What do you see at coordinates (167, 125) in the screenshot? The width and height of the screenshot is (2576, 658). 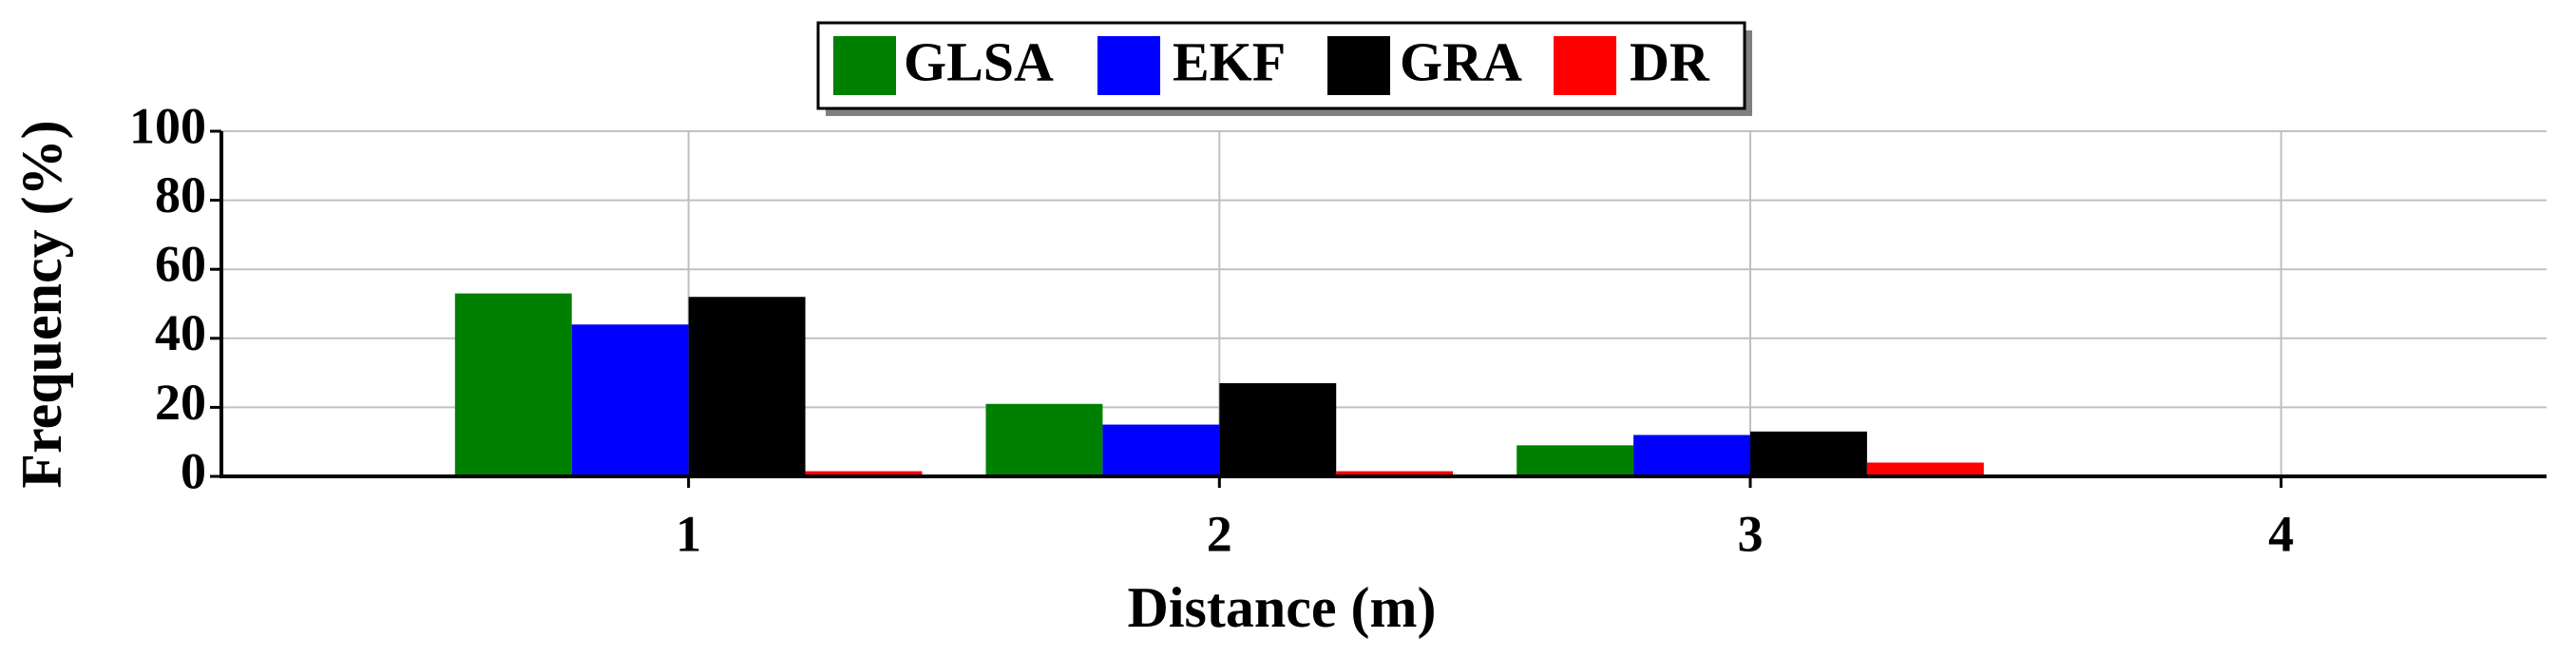 I see `y-tick-label: 100` at bounding box center [167, 125].